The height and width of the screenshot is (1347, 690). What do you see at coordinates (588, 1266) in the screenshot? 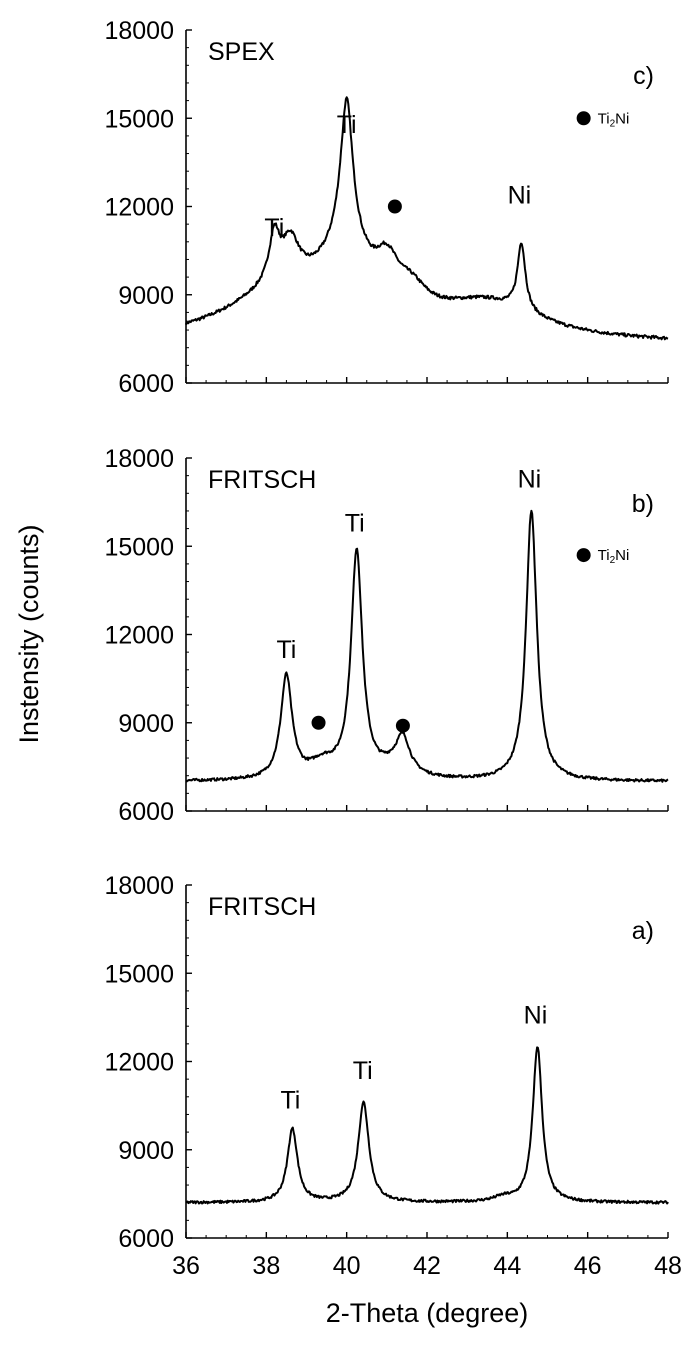
I see `x-tick-label: 46` at bounding box center [588, 1266].